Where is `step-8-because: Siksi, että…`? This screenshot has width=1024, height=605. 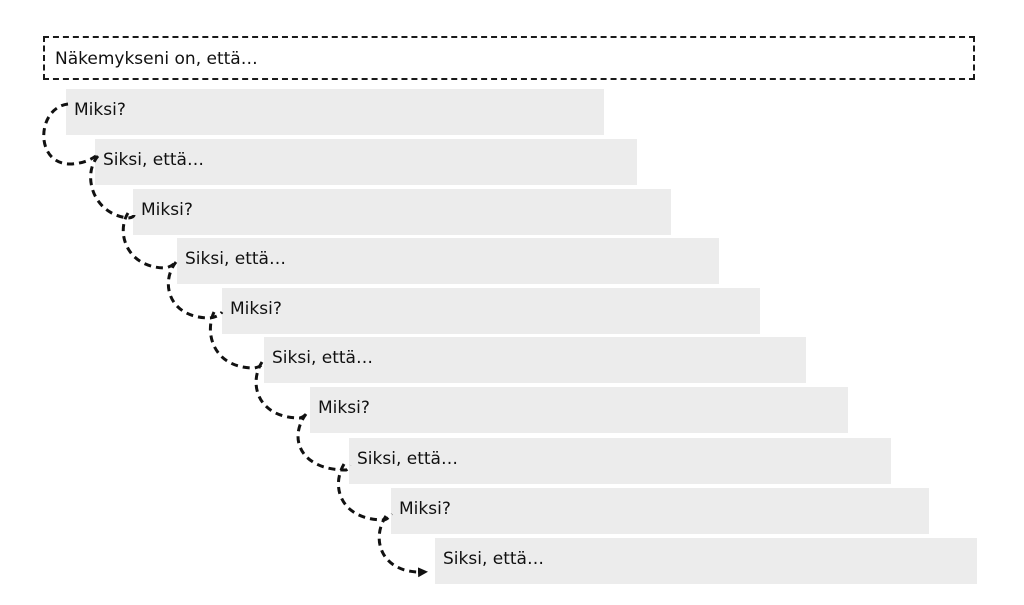 step-8-because: Siksi, että… is located at coordinates (620, 461).